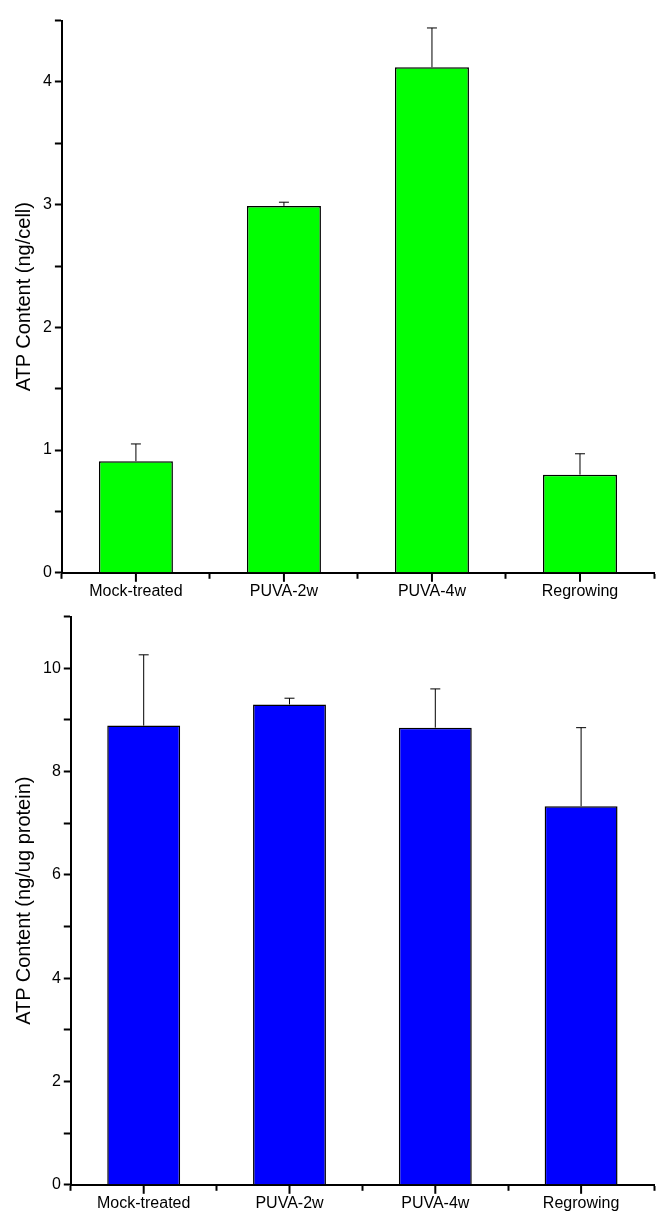 Image resolution: width=670 pixels, height=1228 pixels. I want to click on y-tick-label: 6, so click(56, 874).